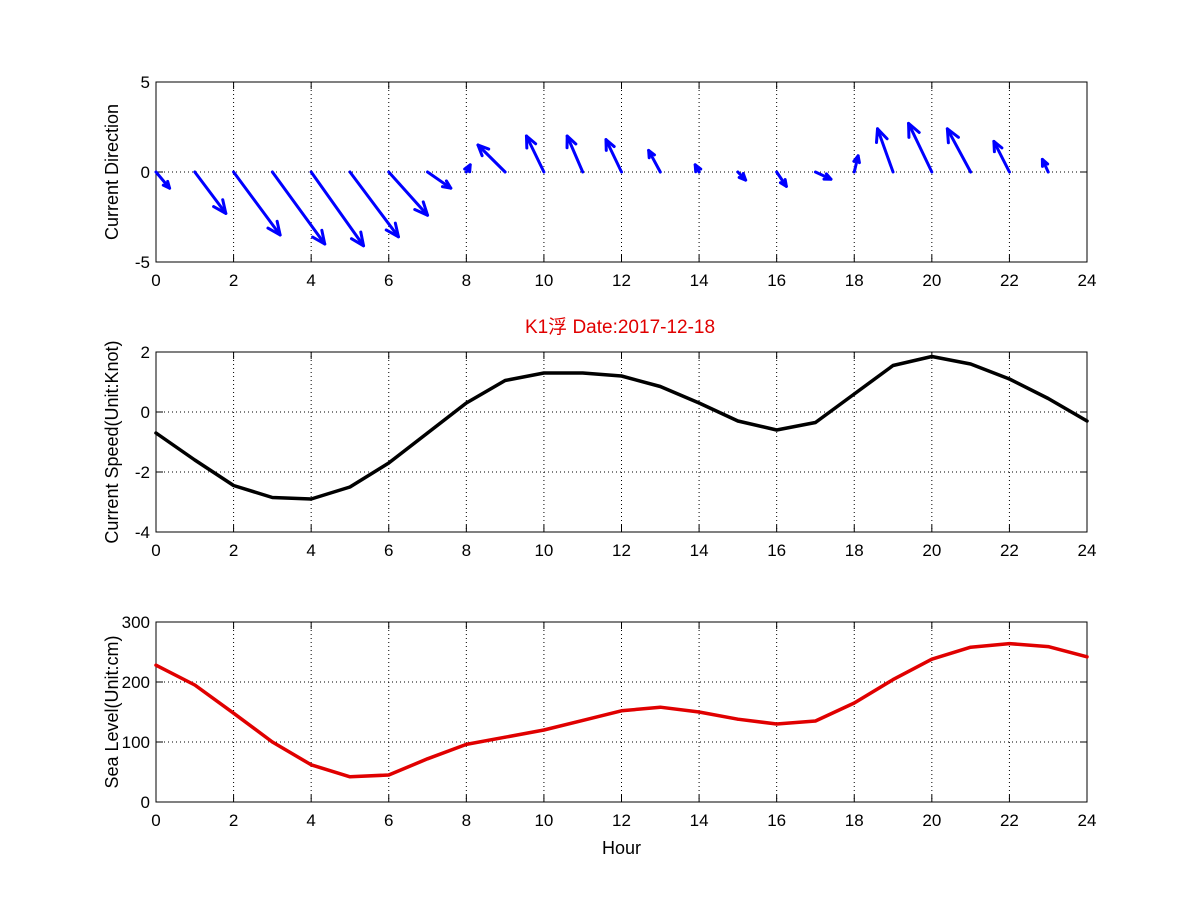 The image size is (1201, 901). What do you see at coordinates (1087, 820) in the screenshot?
I see `sea-level-x-tick-label: 24` at bounding box center [1087, 820].